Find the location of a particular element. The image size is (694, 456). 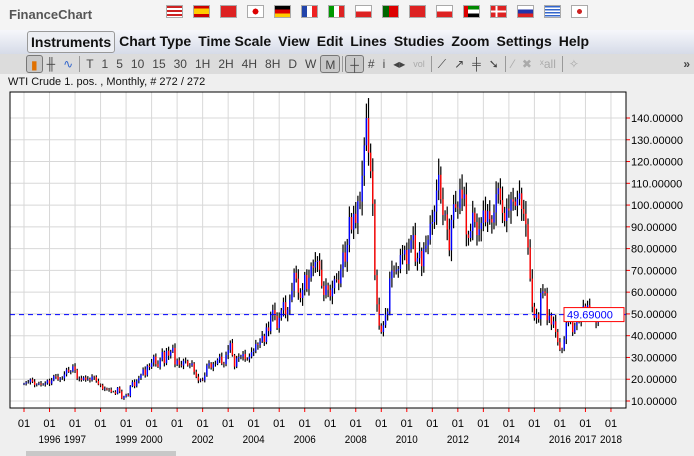

arrow-cursor-icon: ➘ is located at coordinates (493, 64).